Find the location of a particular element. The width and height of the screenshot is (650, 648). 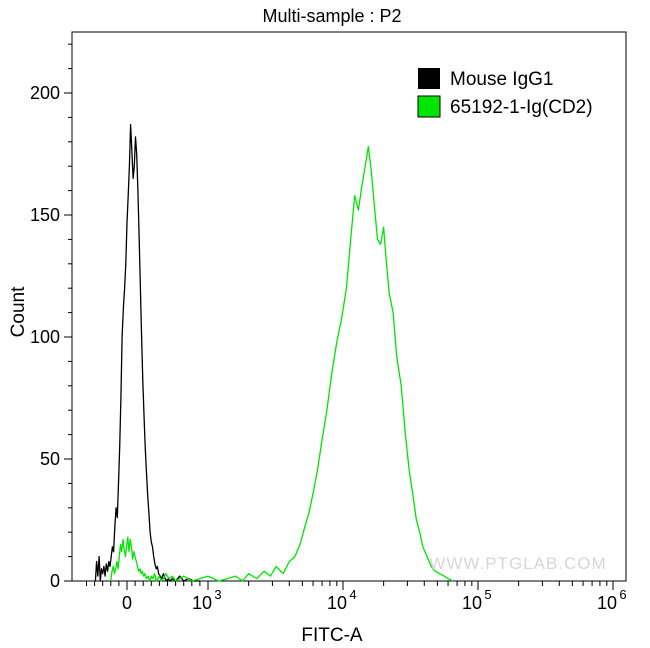

x-tick-exponent: 6 is located at coordinates (622, 594).